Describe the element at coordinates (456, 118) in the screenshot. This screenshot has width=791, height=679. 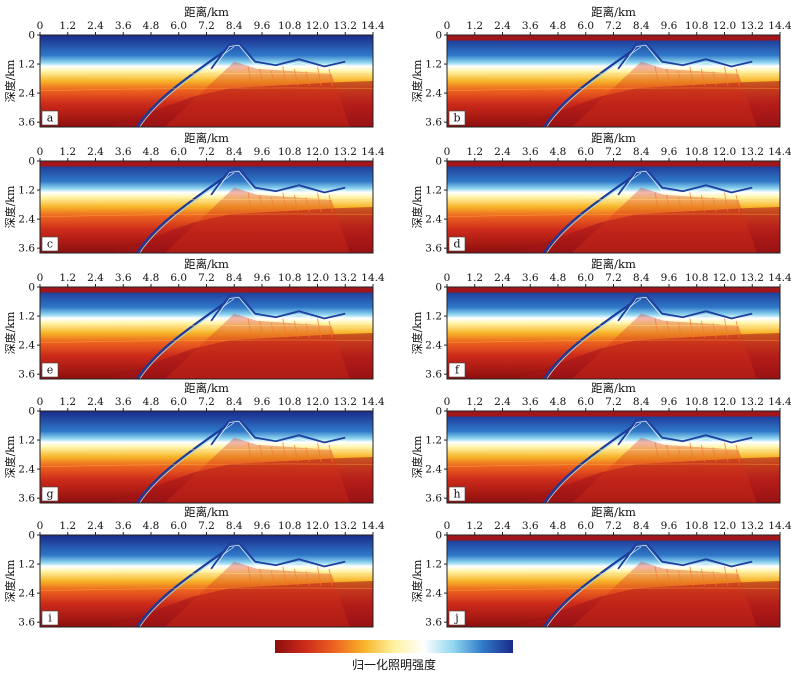
I see `panel-label: b` at that location.